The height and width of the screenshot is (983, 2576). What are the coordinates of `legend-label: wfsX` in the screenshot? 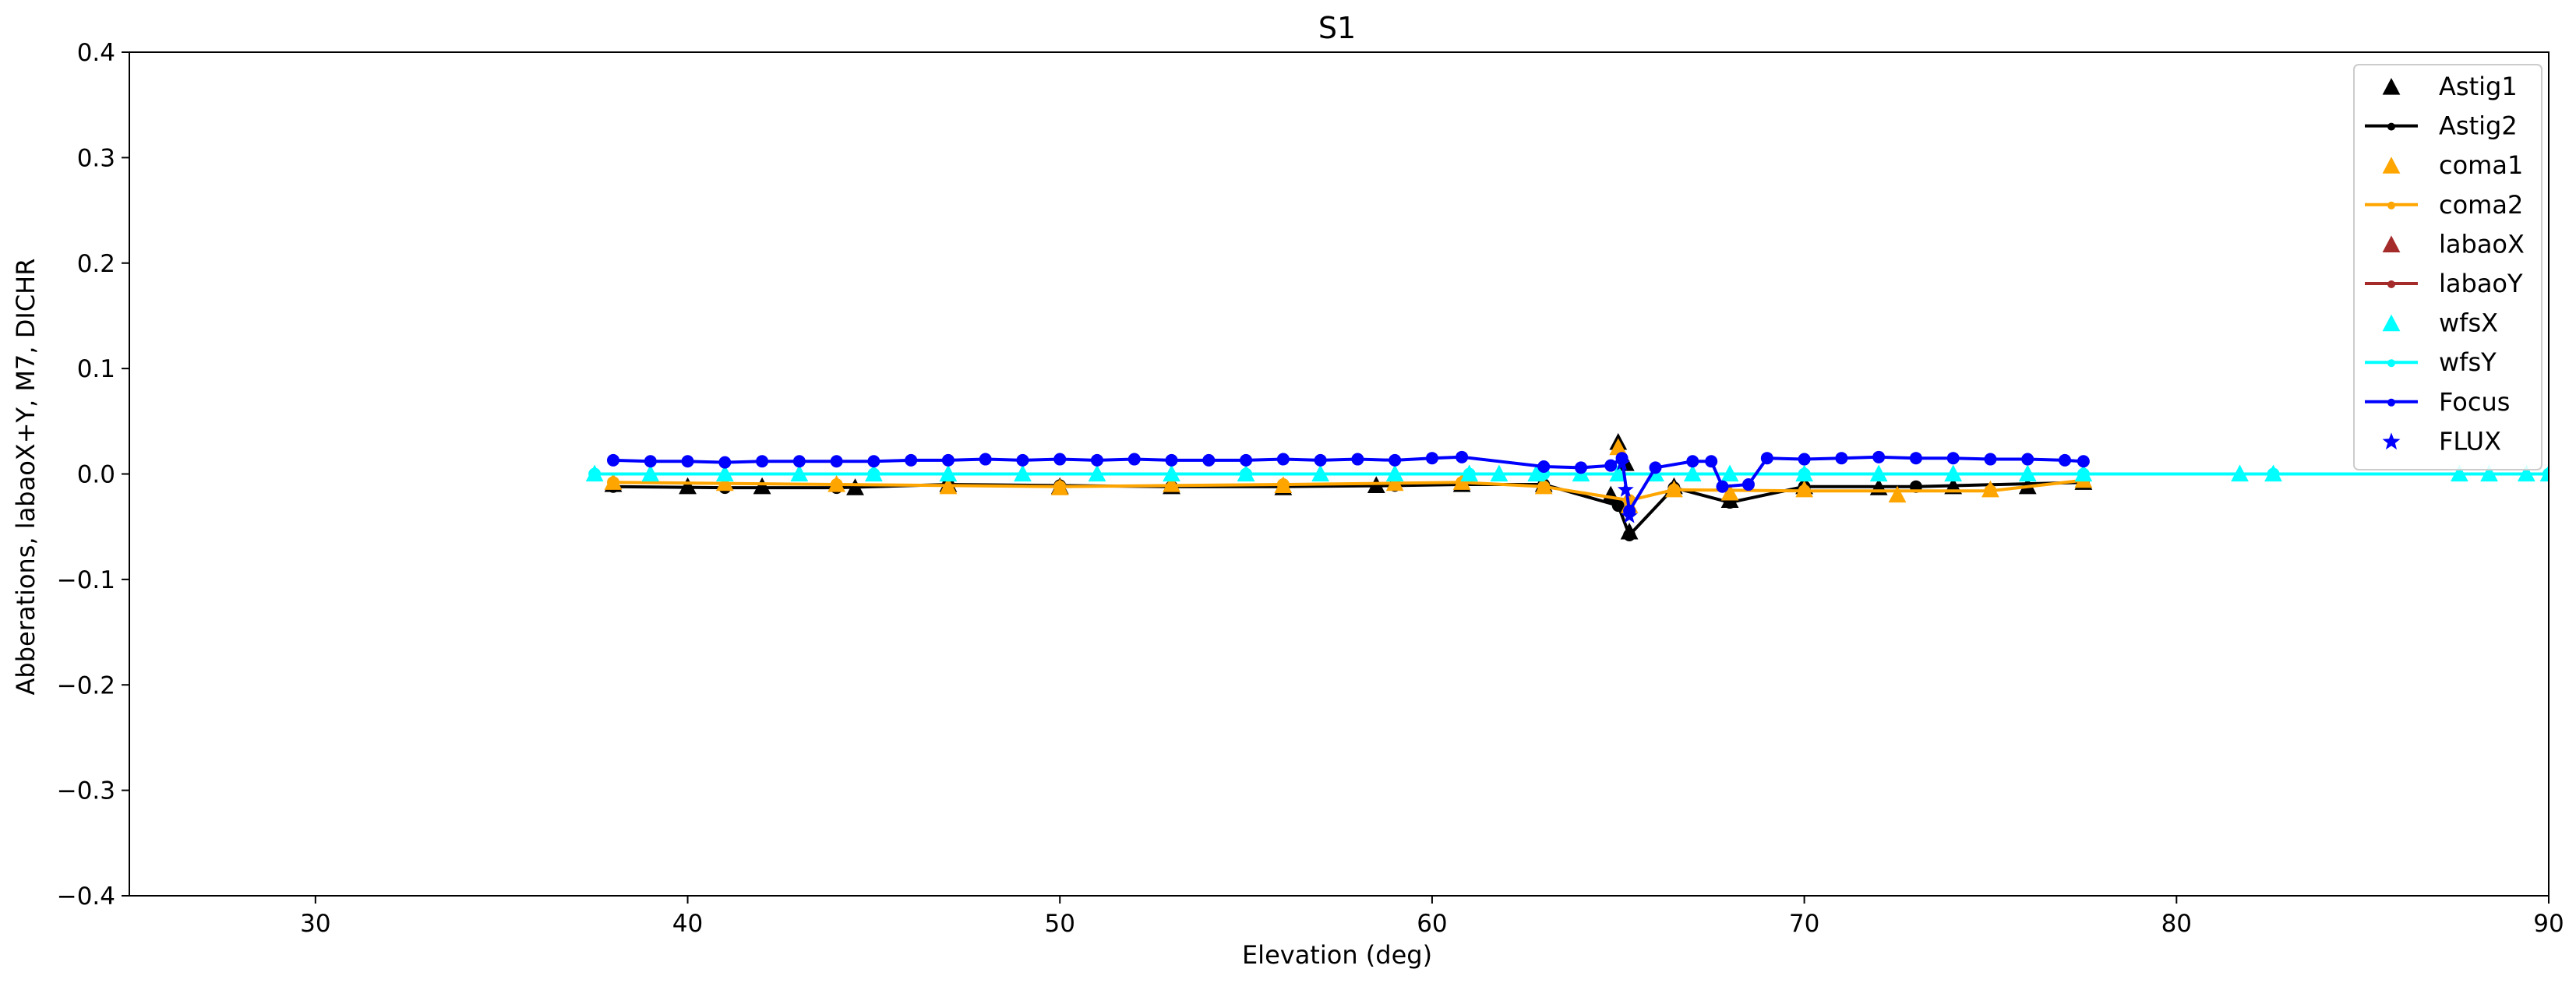 It's located at (2468, 323).